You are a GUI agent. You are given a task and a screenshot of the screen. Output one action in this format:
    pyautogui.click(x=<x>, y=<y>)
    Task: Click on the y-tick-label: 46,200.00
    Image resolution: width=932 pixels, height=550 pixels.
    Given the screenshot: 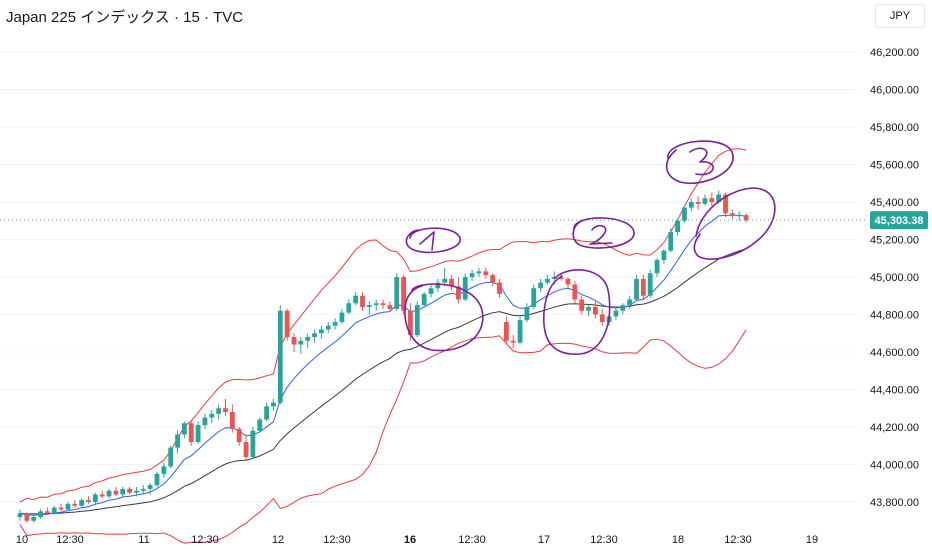 What is the action you would take?
    pyautogui.click(x=894, y=53)
    